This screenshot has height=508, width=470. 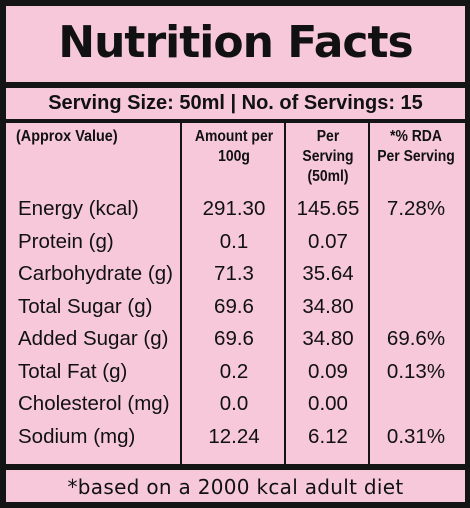 I want to click on table-row: Cholesterol (mg) 0.0 0.00, so click(x=235, y=404).